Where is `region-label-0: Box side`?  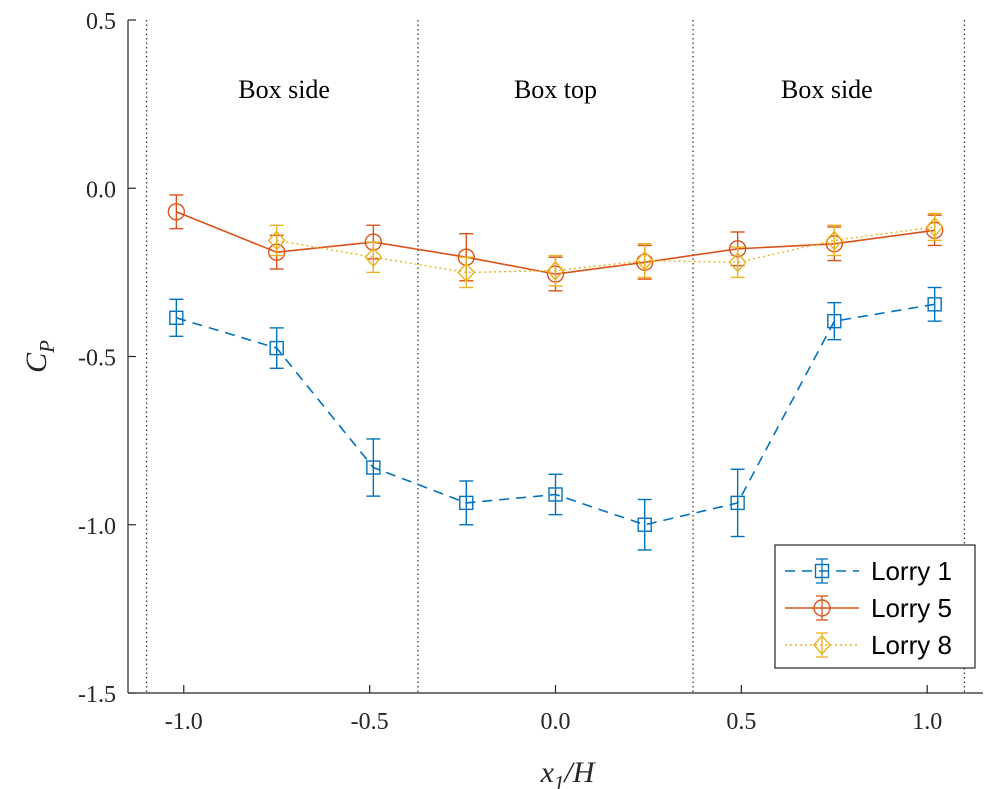 region-label-0: Box side is located at coordinates (284, 89).